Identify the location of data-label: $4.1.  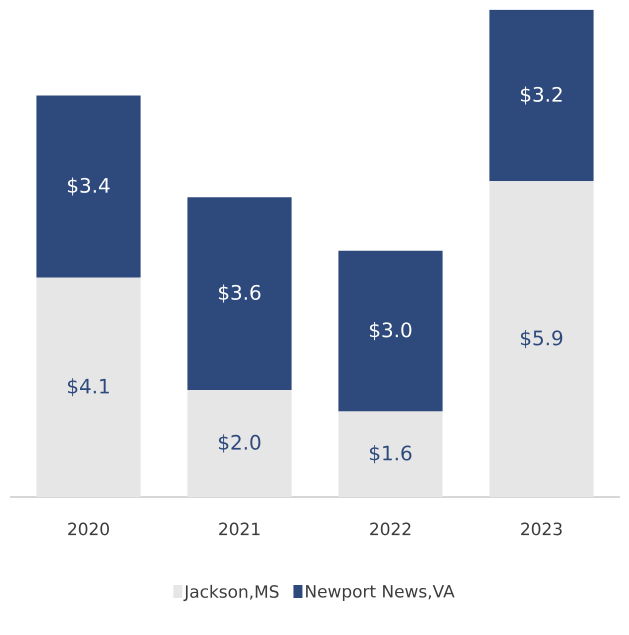
(88, 387).